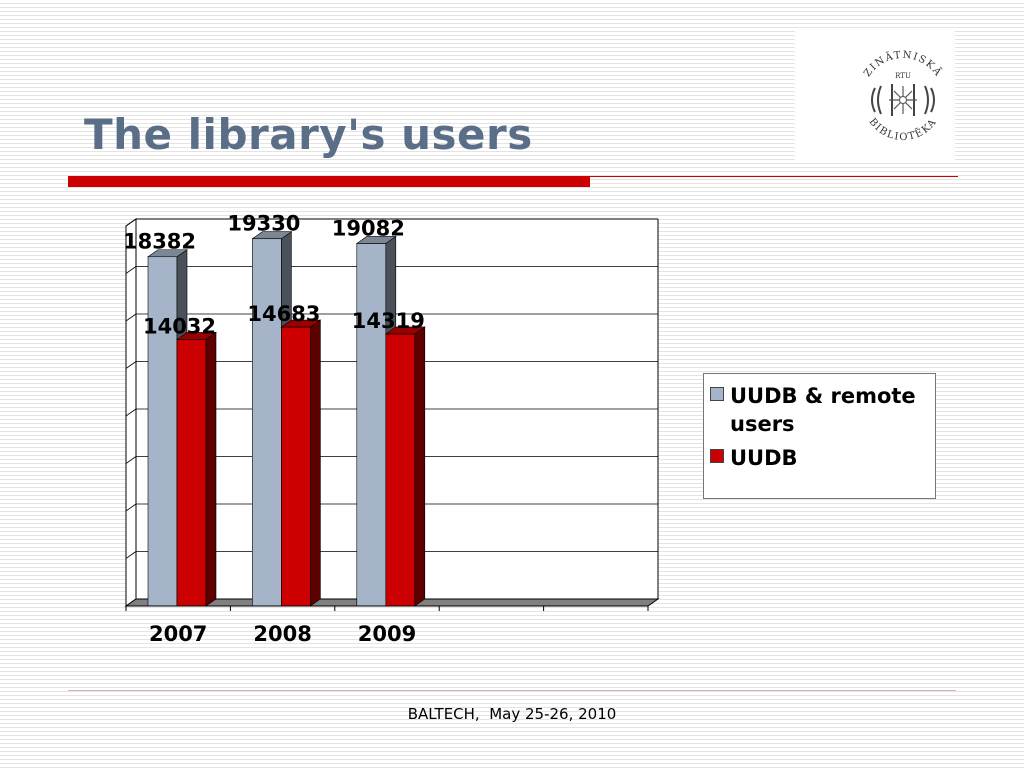 The width and height of the screenshot is (1024, 768). Describe the element at coordinates (159, 242) in the screenshot. I see `data-label: 18382` at that location.